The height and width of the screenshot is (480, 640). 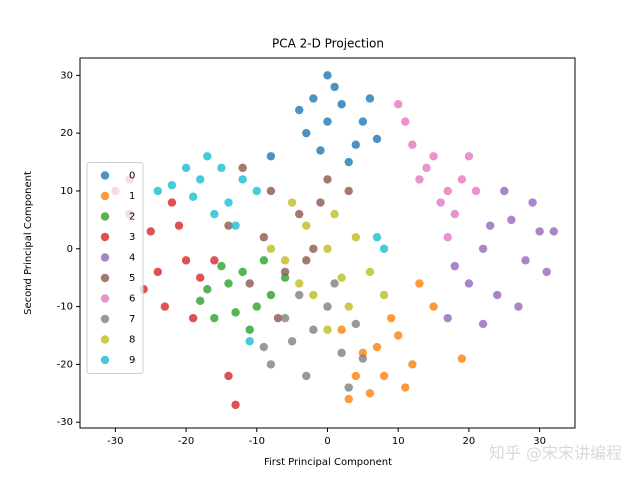 What do you see at coordinates (186, 441) in the screenshot?
I see `x-tick-label: -20` at bounding box center [186, 441].